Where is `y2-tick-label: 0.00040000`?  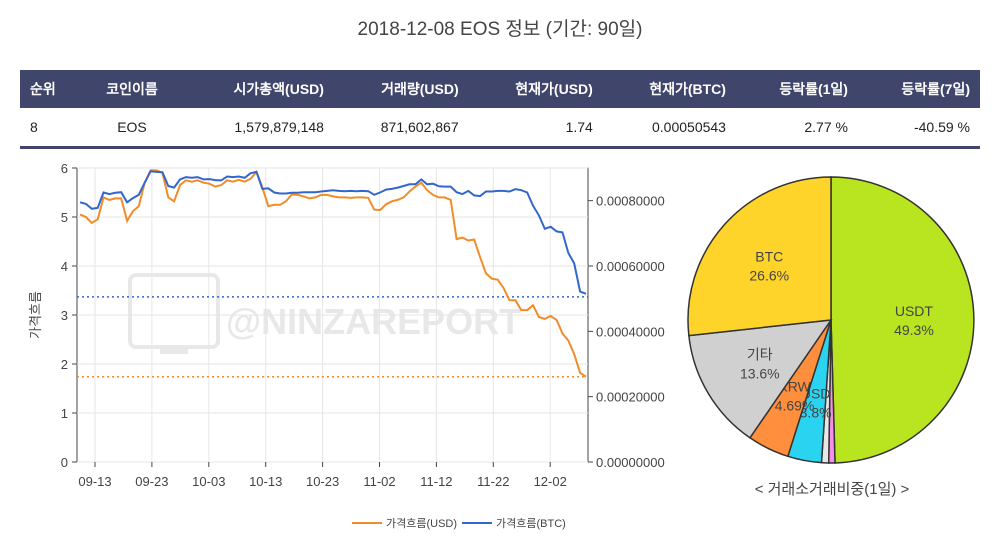
y2-tick-label: 0.00040000 is located at coordinates (630, 331).